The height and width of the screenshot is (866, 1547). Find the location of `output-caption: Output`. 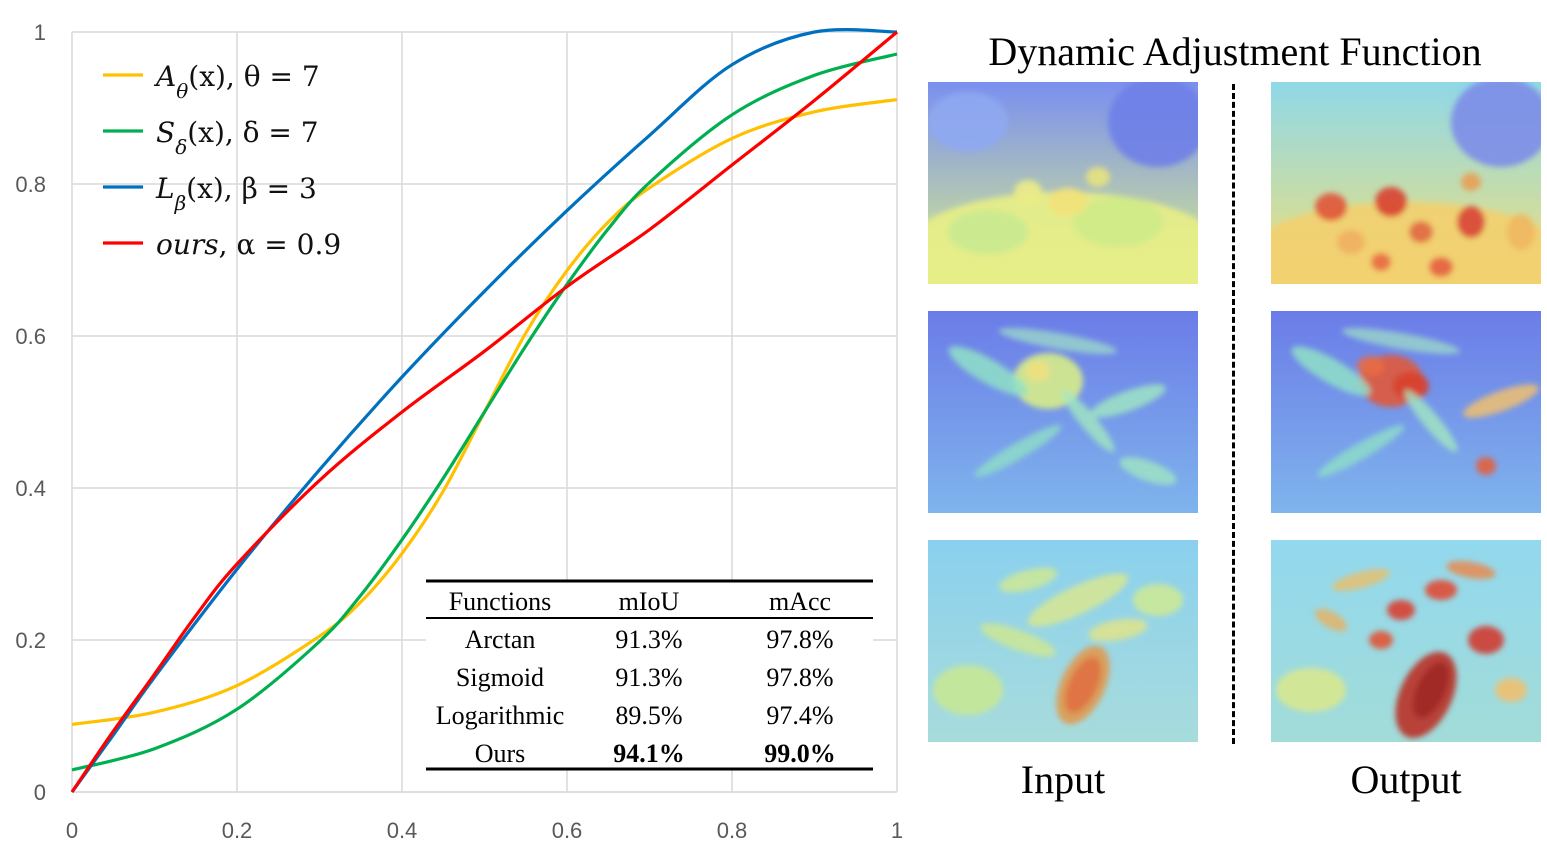

output-caption: Output is located at coordinates (1406, 779).